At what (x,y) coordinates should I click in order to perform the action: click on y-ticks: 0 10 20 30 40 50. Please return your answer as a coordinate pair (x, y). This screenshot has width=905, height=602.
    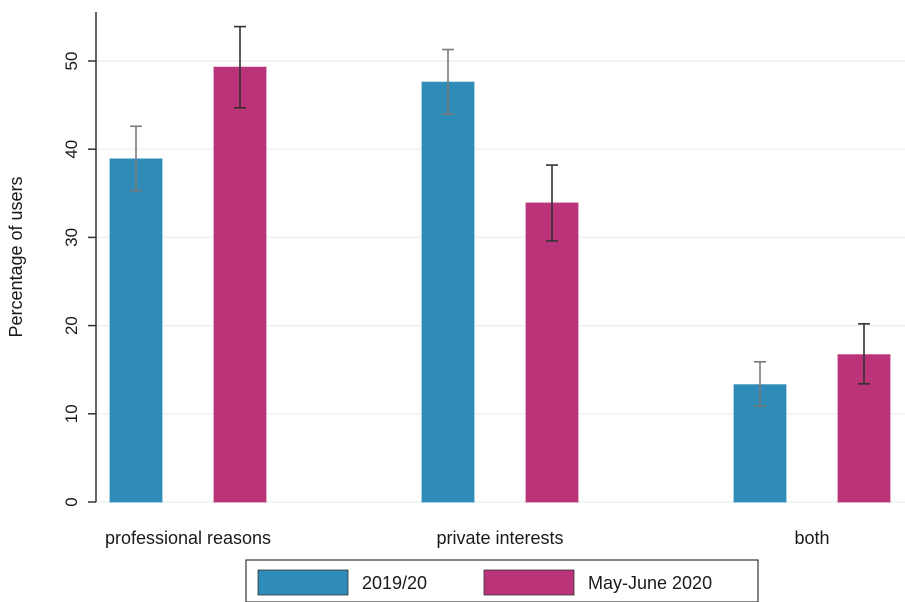
    Looking at the image, I should click on (79, 279).